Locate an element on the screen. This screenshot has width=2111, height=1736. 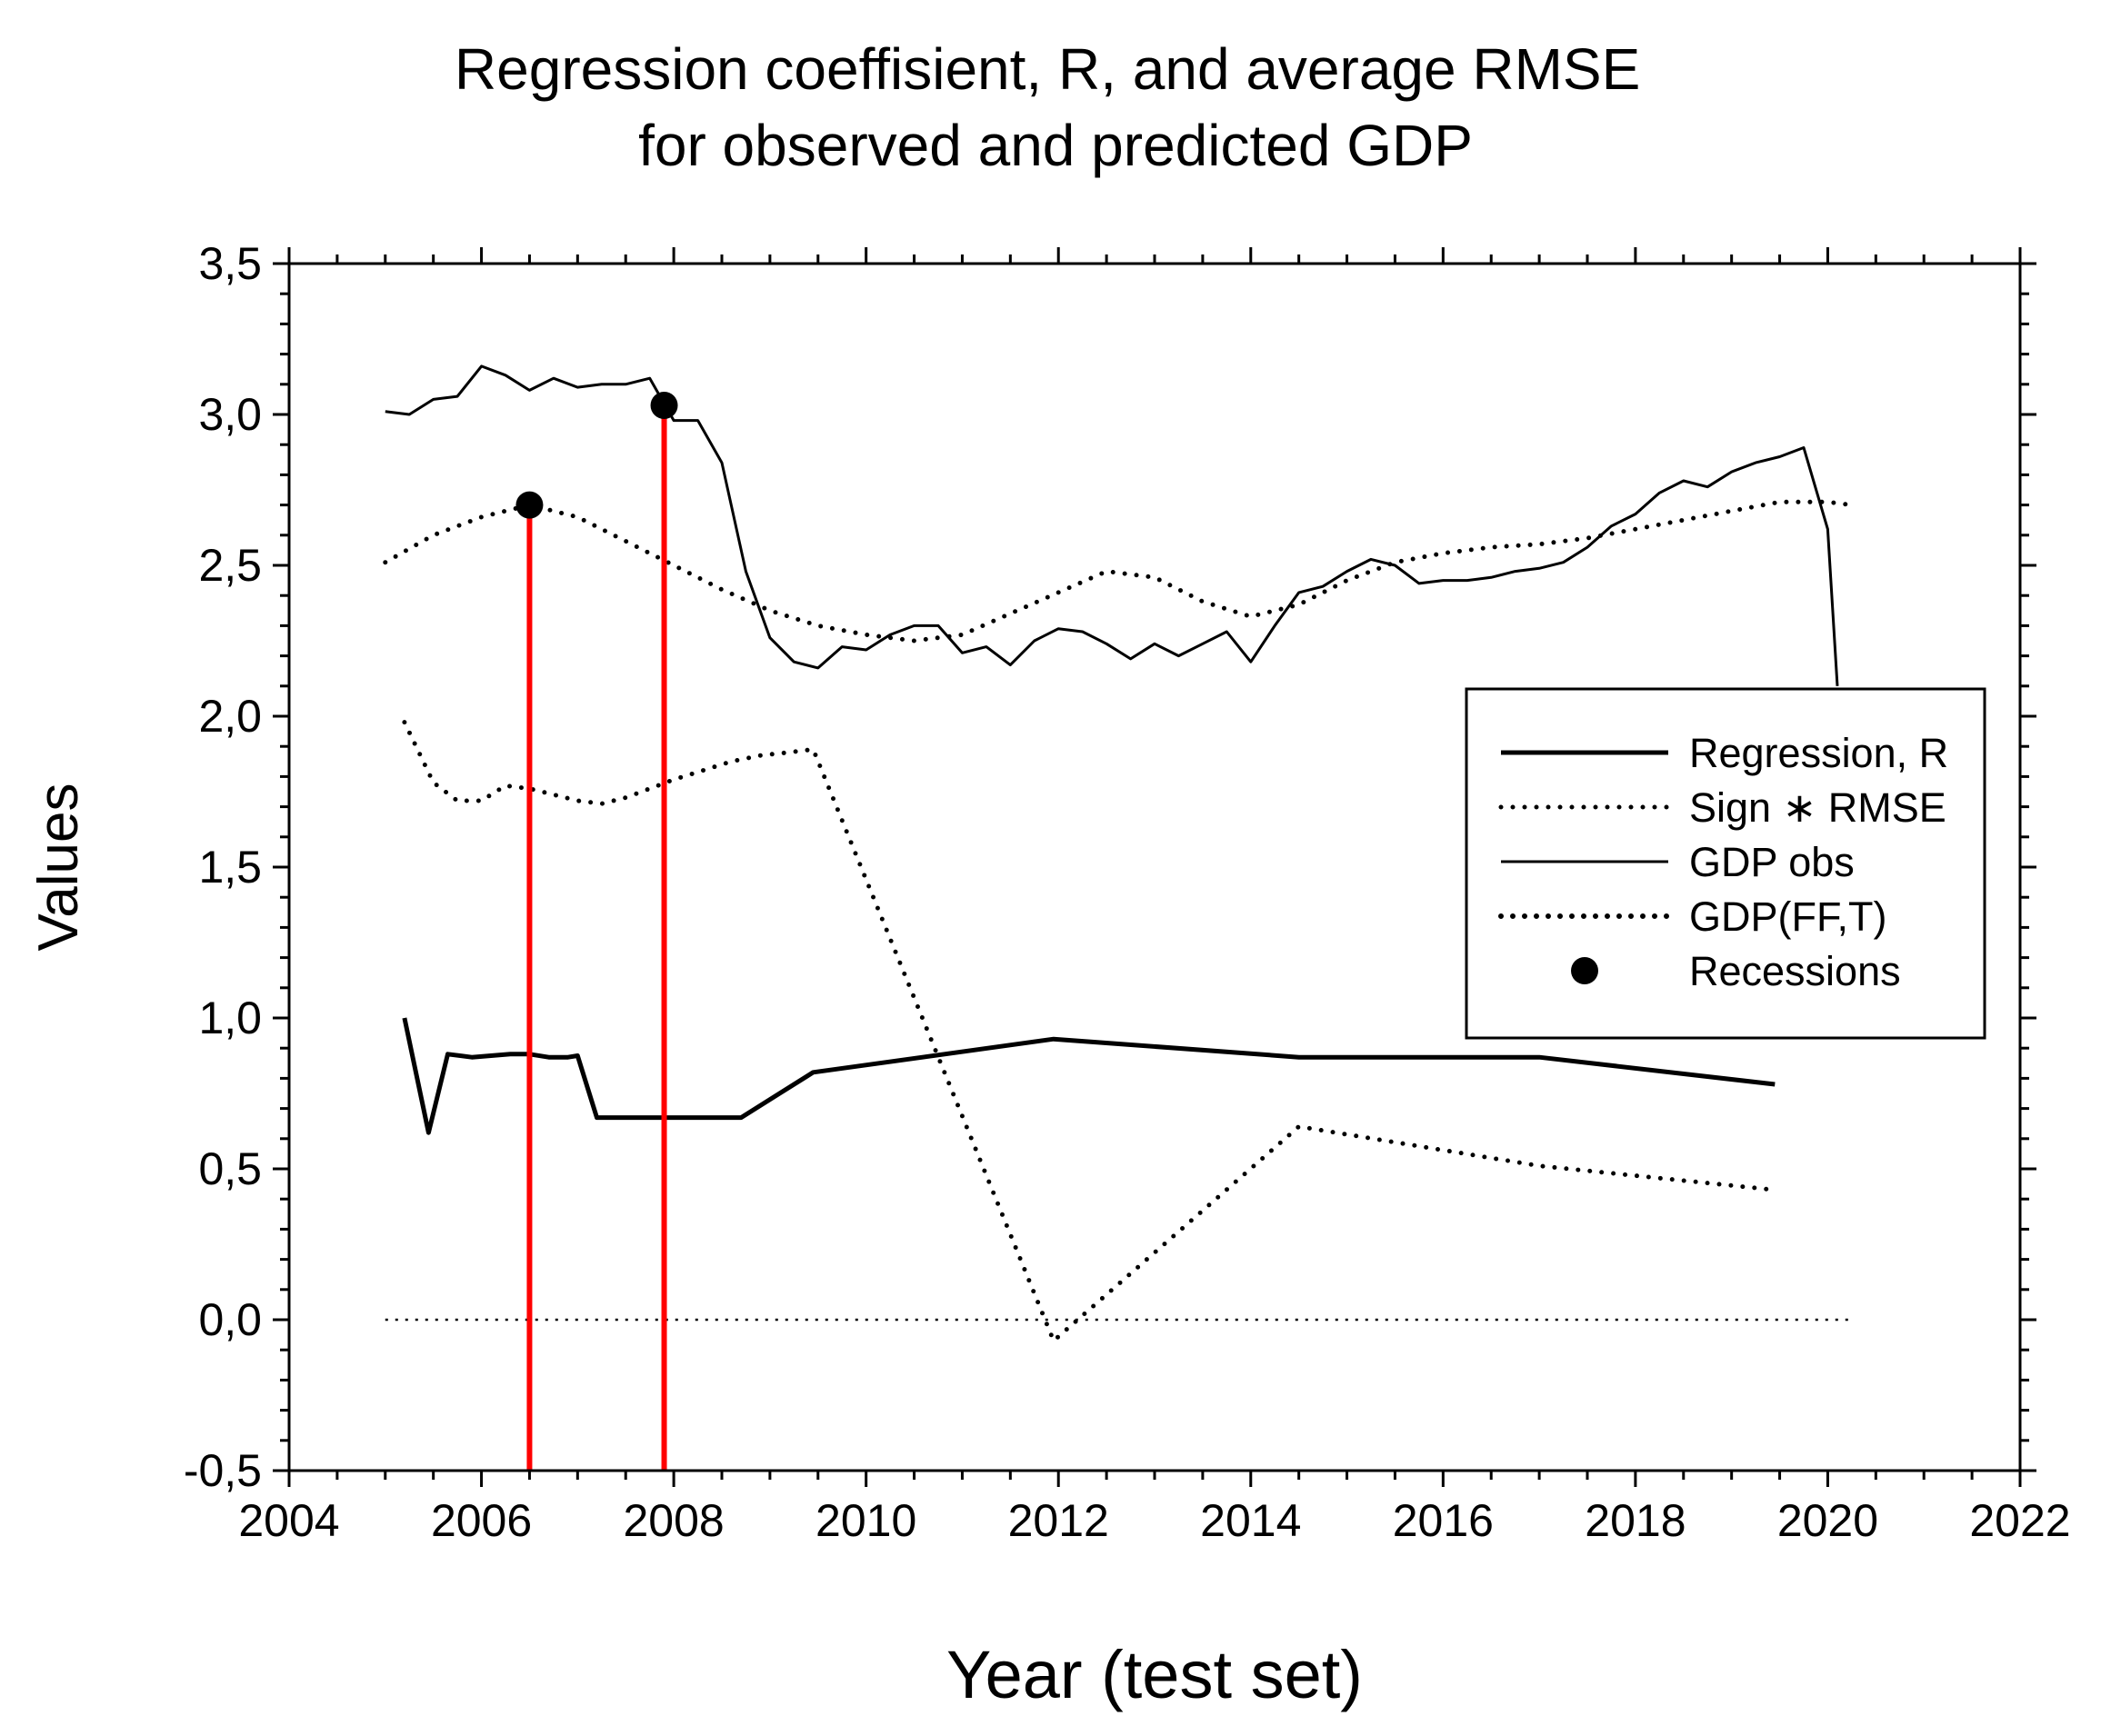
chart-title-line-2: for observed and predicted GDP is located at coordinates (1055, 145).